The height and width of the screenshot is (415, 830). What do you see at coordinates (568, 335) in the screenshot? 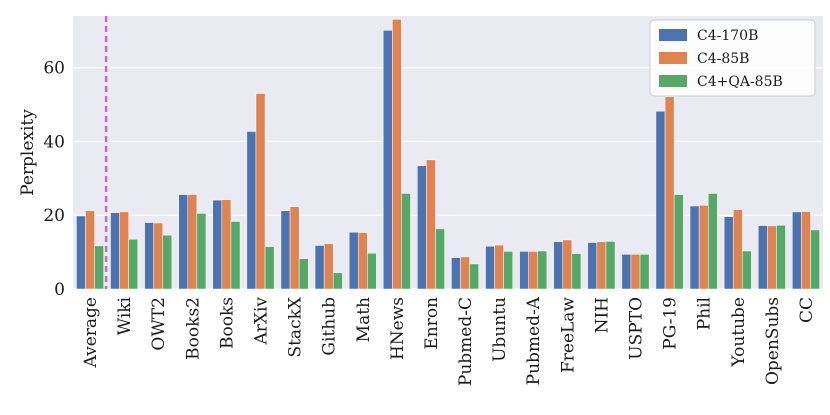
I see `x-tick-label: FreeLaw` at bounding box center [568, 335].